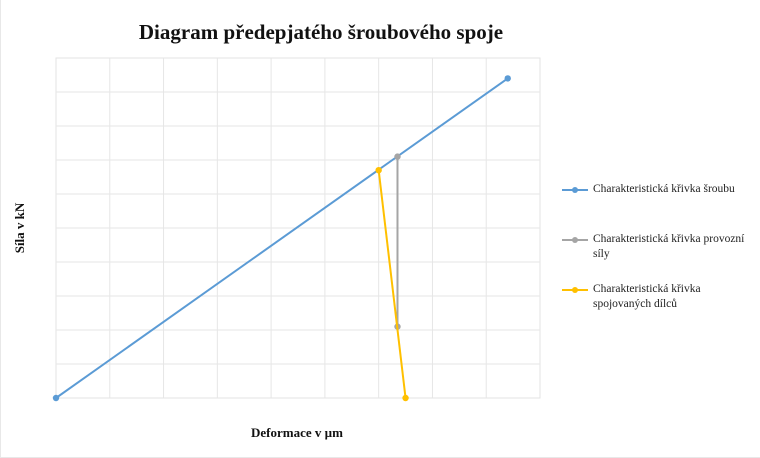  I want to click on legend-swatch-srouby, so click(575, 190).